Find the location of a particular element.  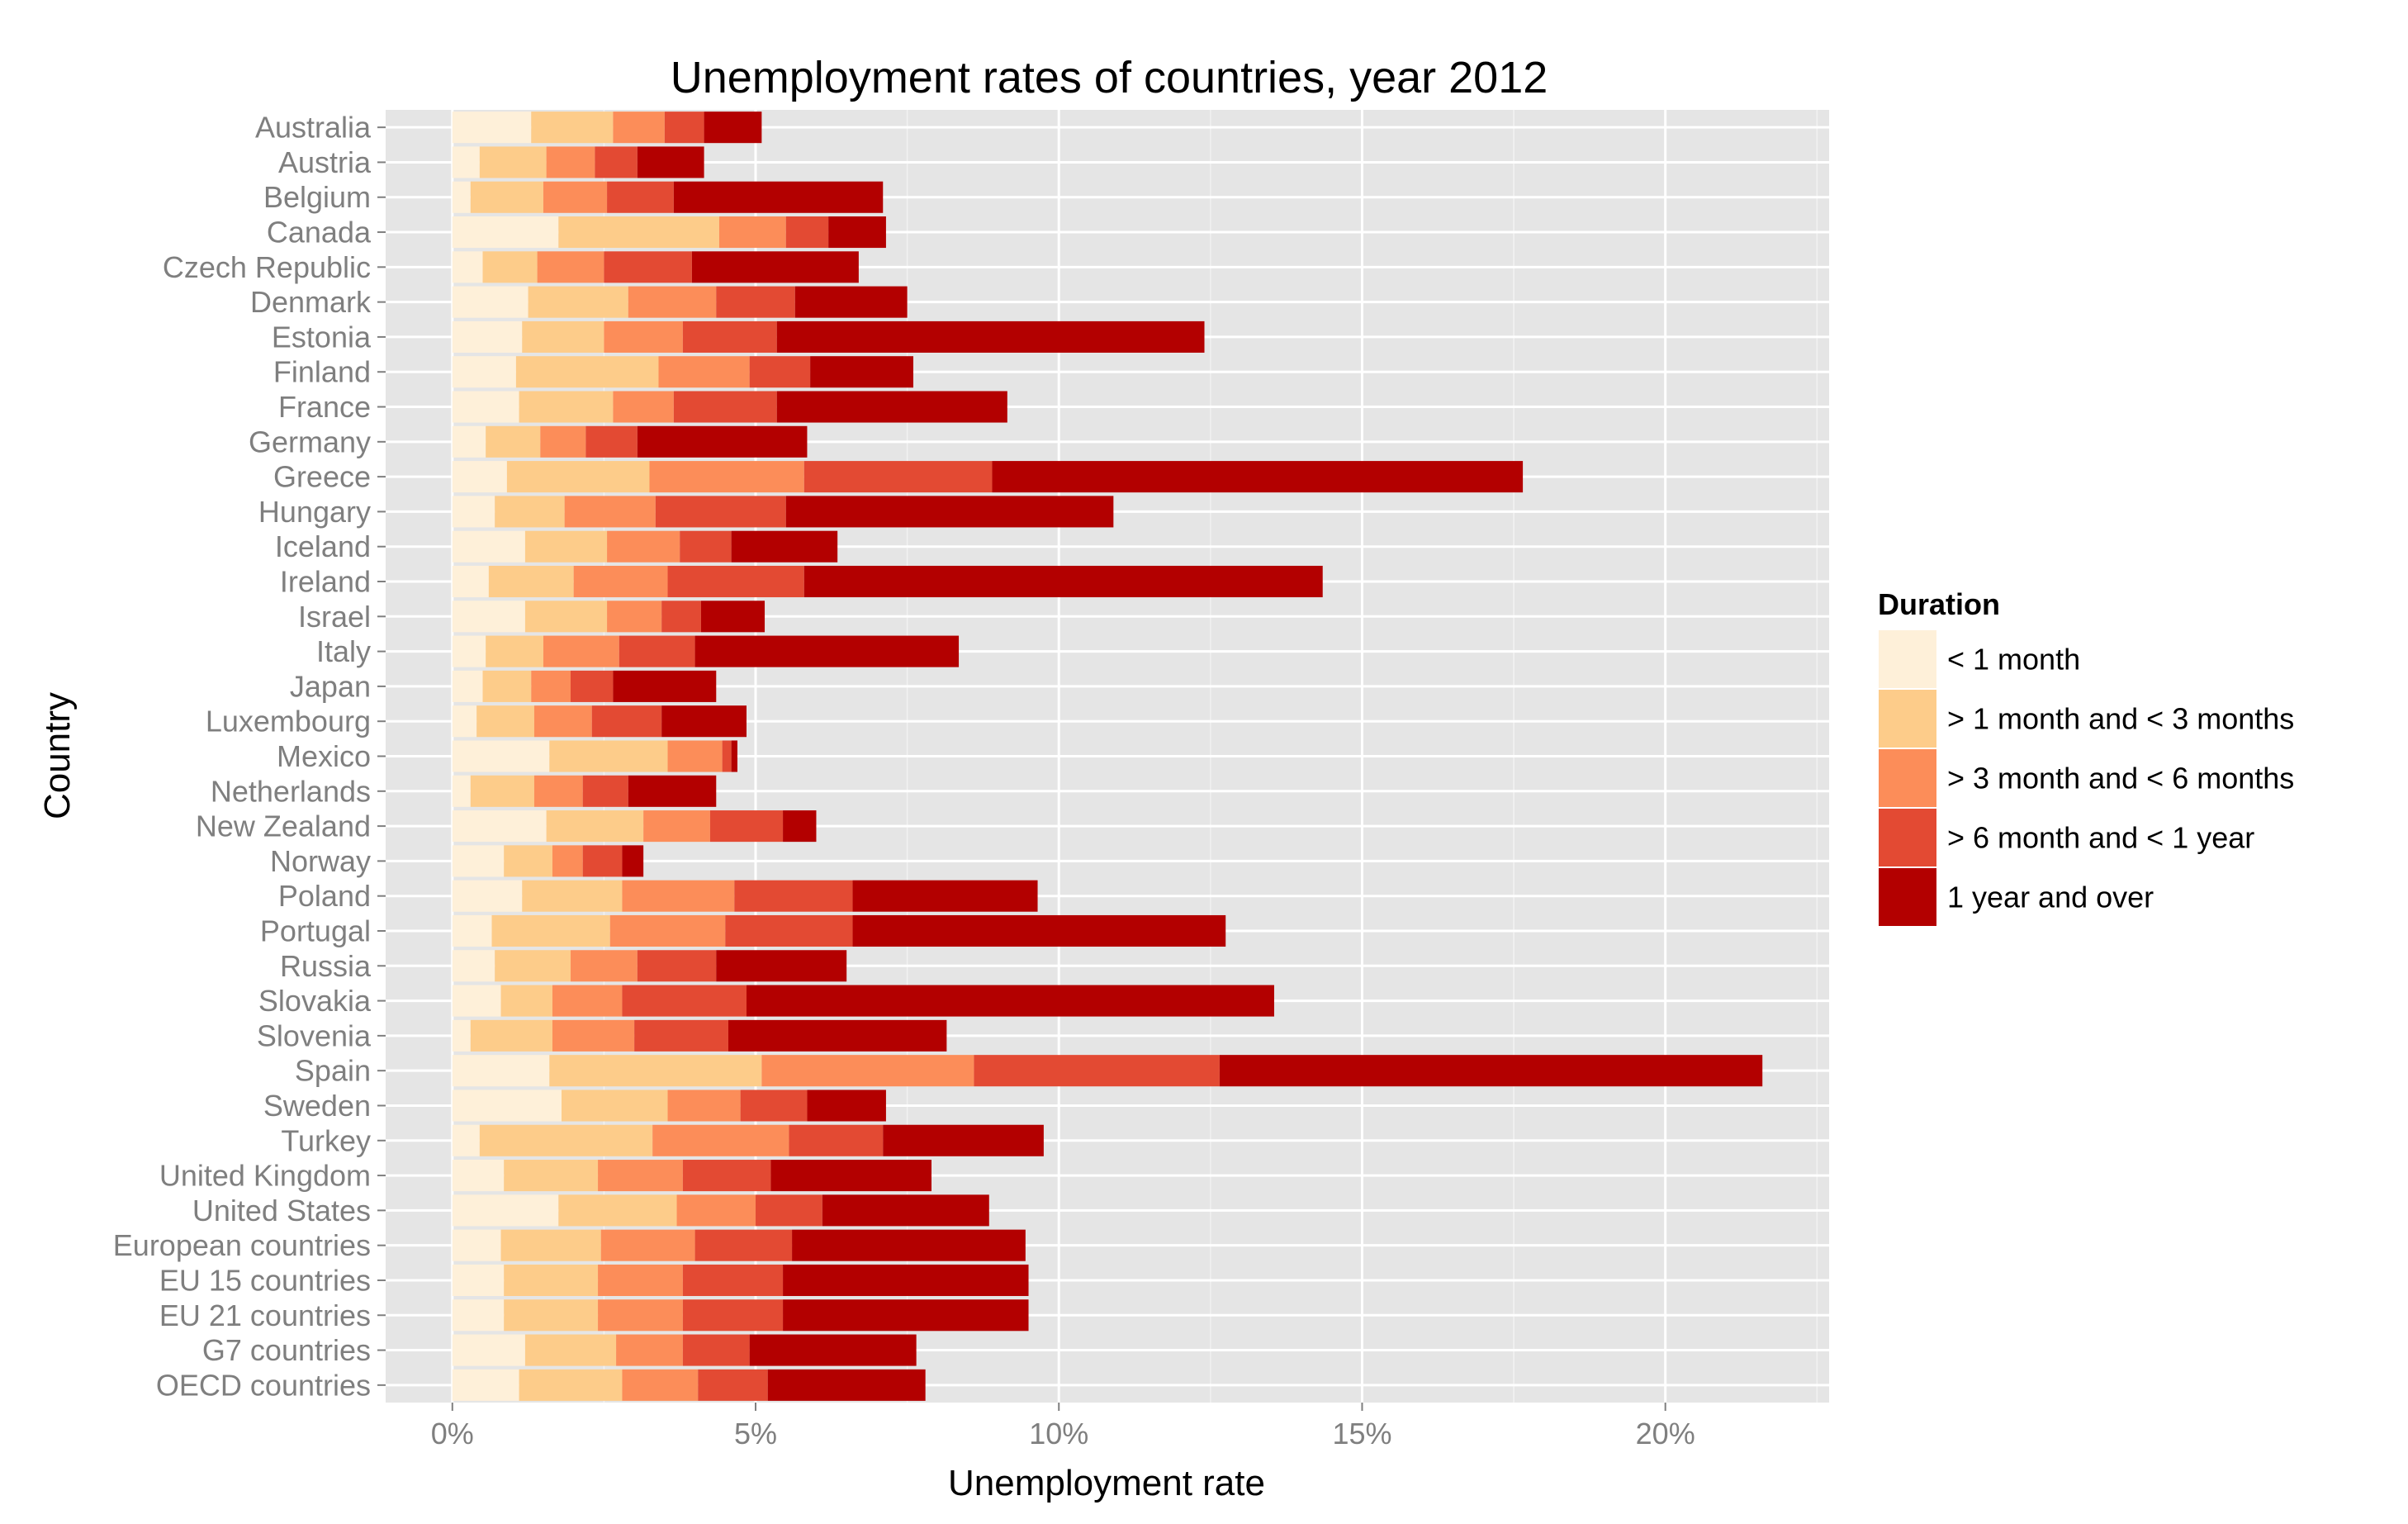

y-tick-label: Belgium is located at coordinates (317, 197).